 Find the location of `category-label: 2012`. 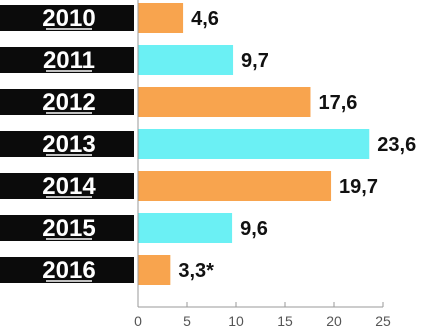

category-label: 2012 is located at coordinates (68, 102).